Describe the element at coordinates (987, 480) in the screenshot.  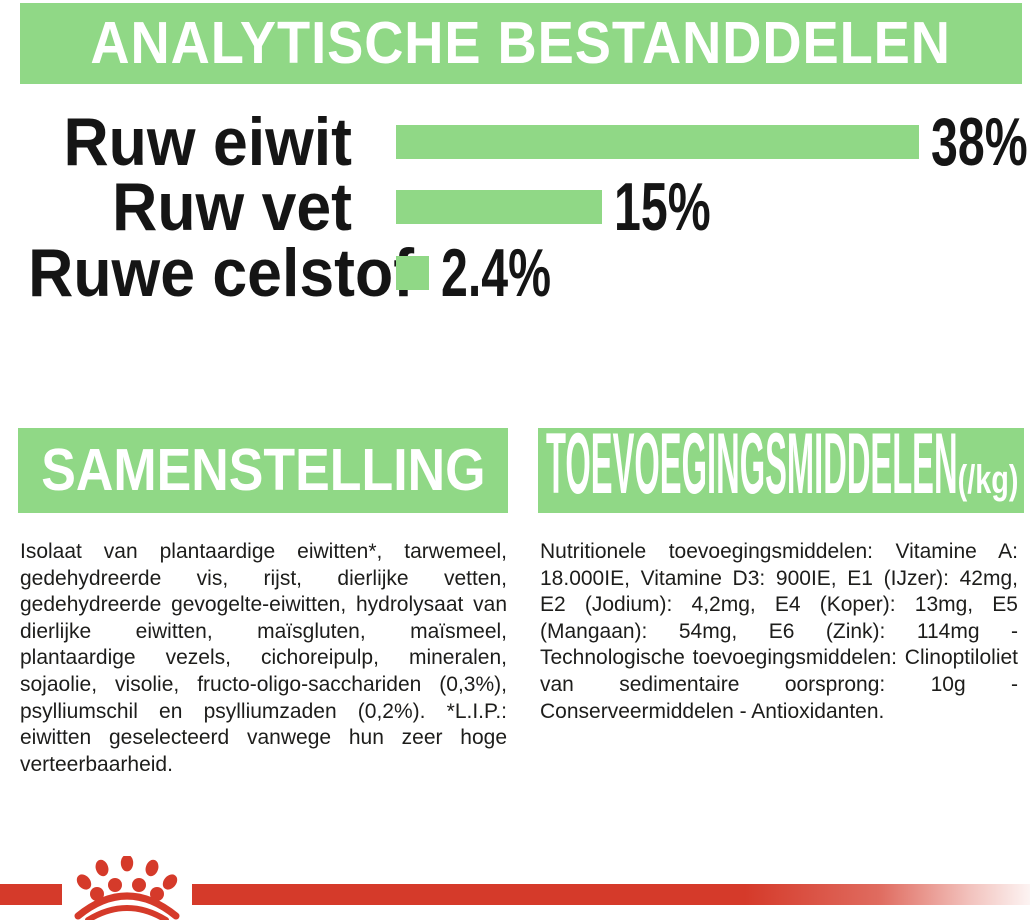
I see `toevoegingsmiddelen-unit: (/kg)` at that location.